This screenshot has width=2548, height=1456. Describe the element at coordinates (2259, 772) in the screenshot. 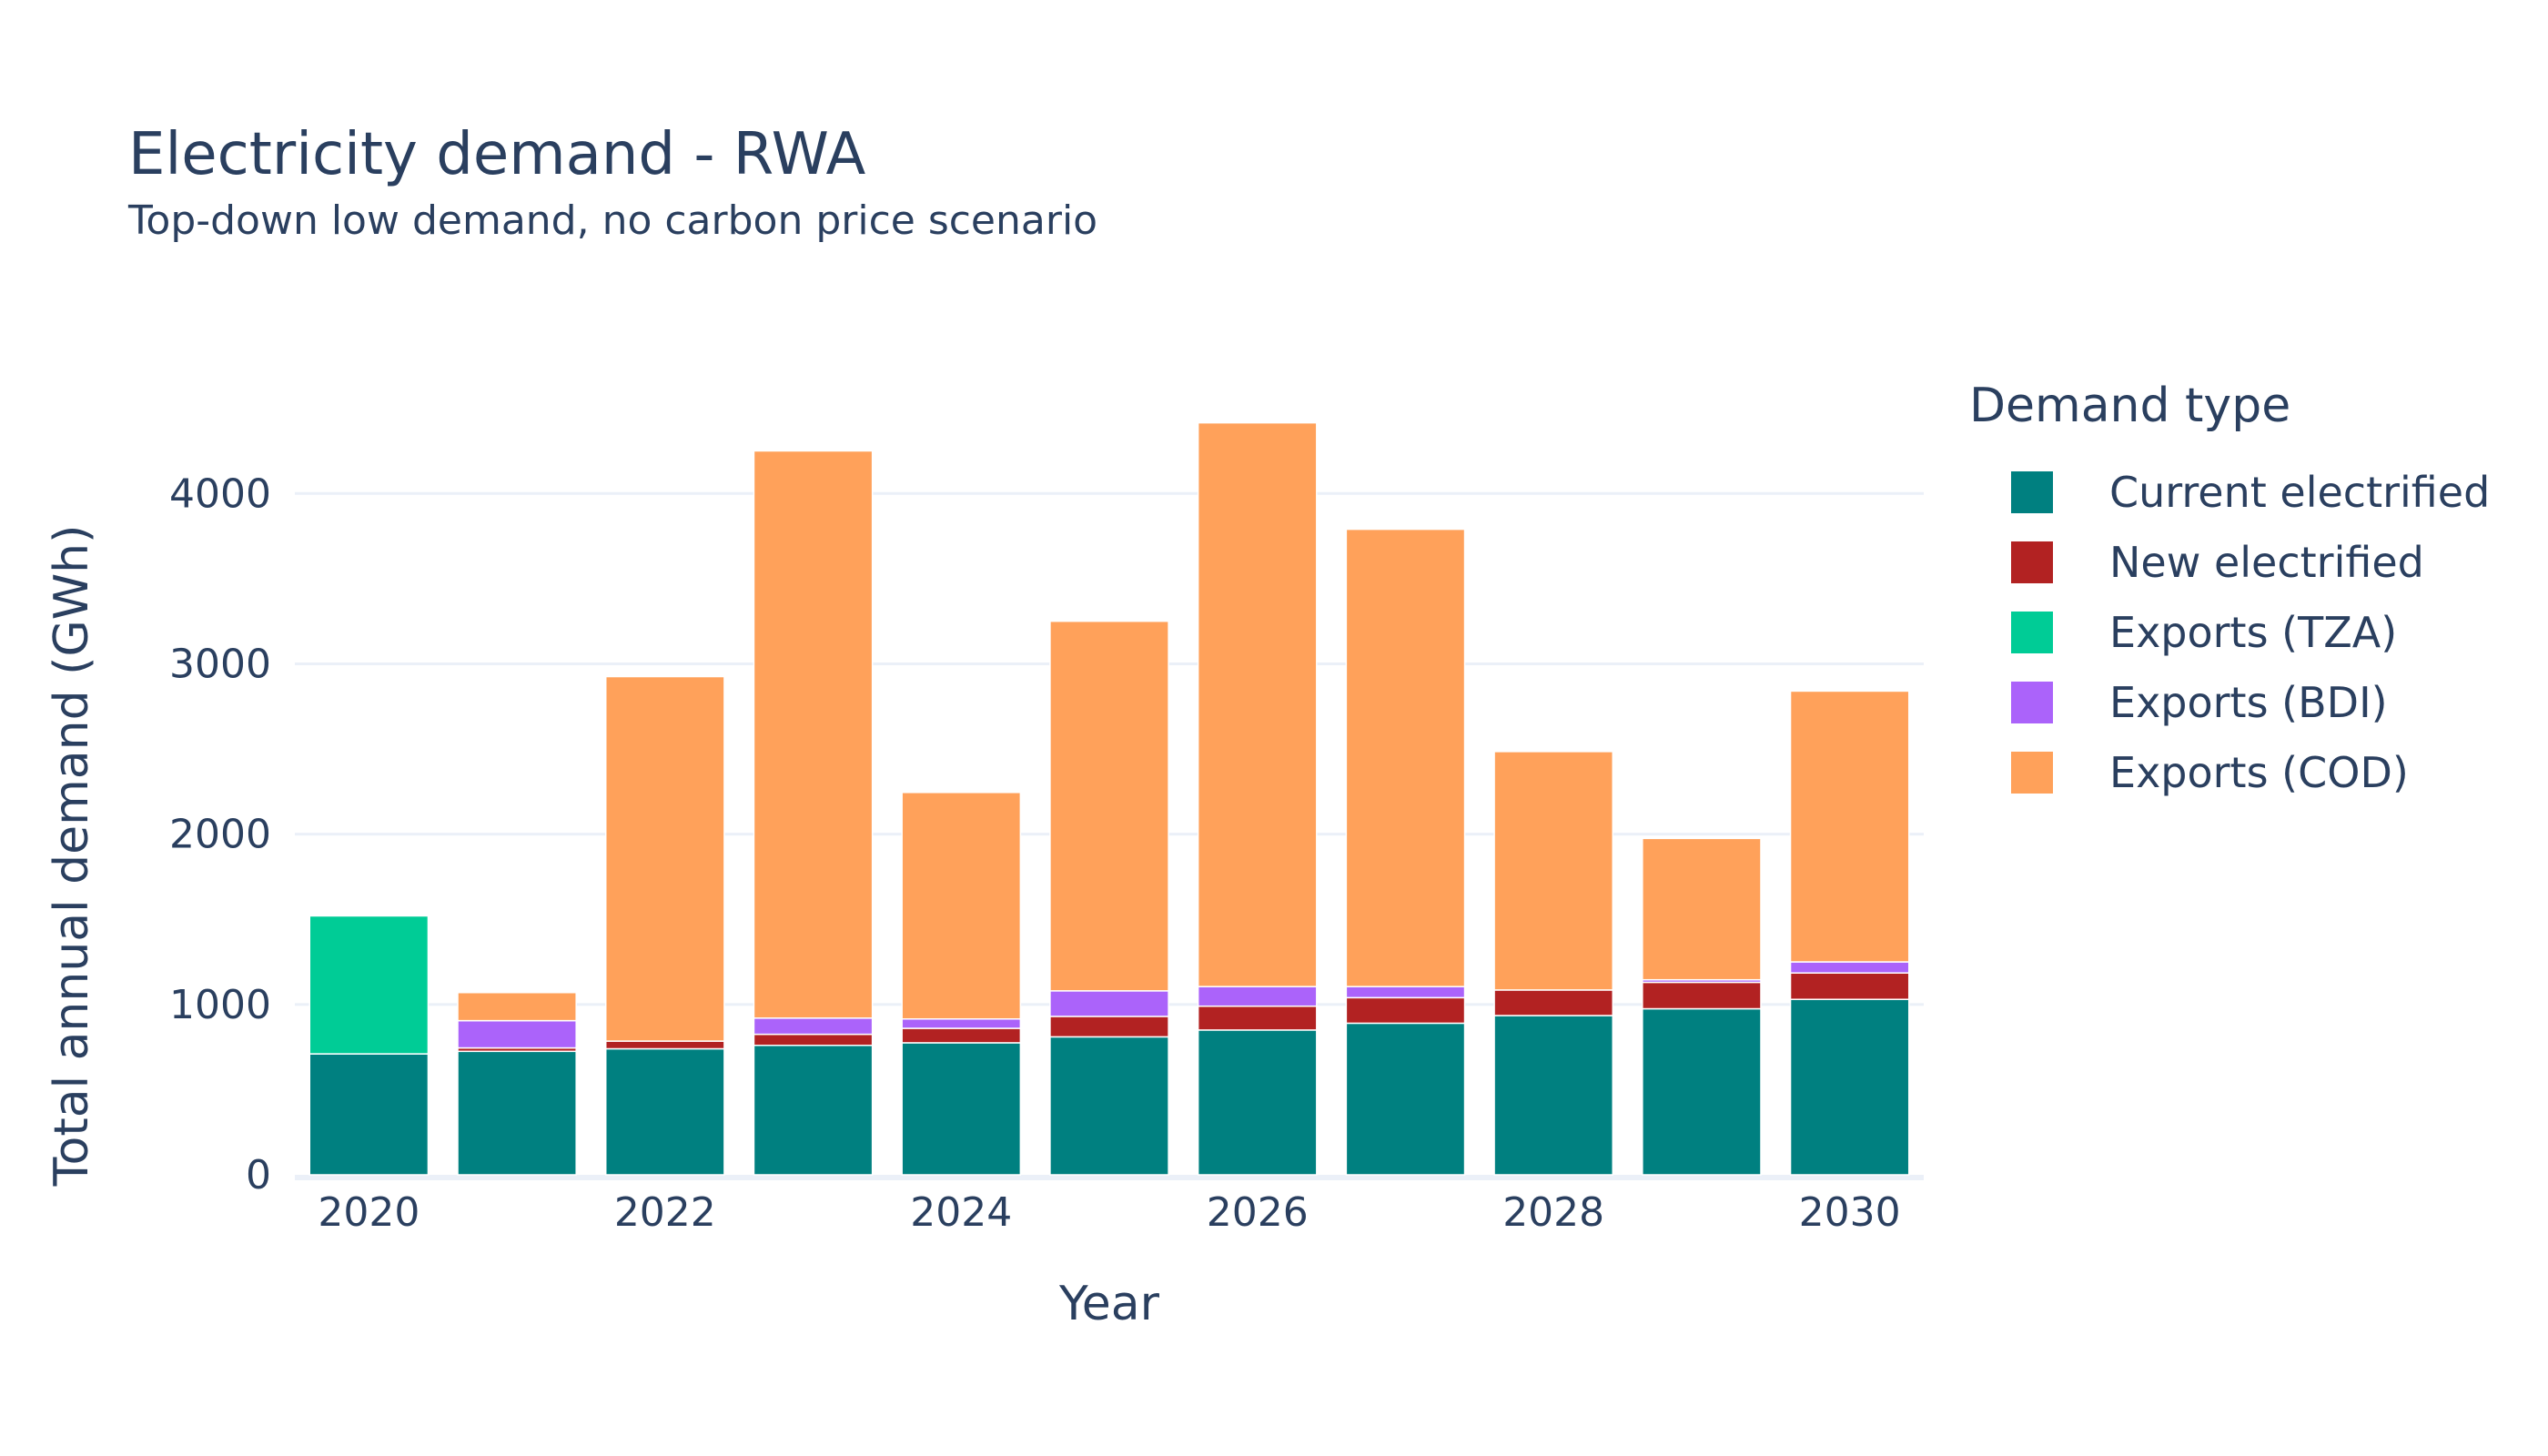

I see `legend-label: Exports (COD)` at that location.